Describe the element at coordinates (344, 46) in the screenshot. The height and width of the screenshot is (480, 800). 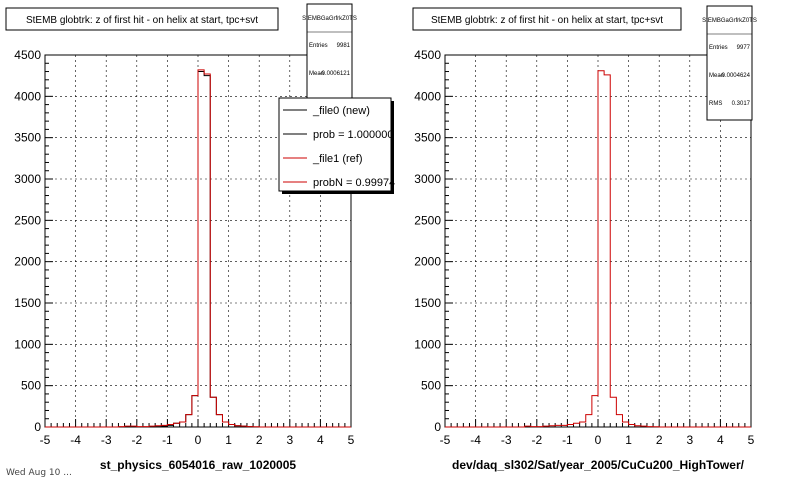
I see `stats-value: 9981` at that location.